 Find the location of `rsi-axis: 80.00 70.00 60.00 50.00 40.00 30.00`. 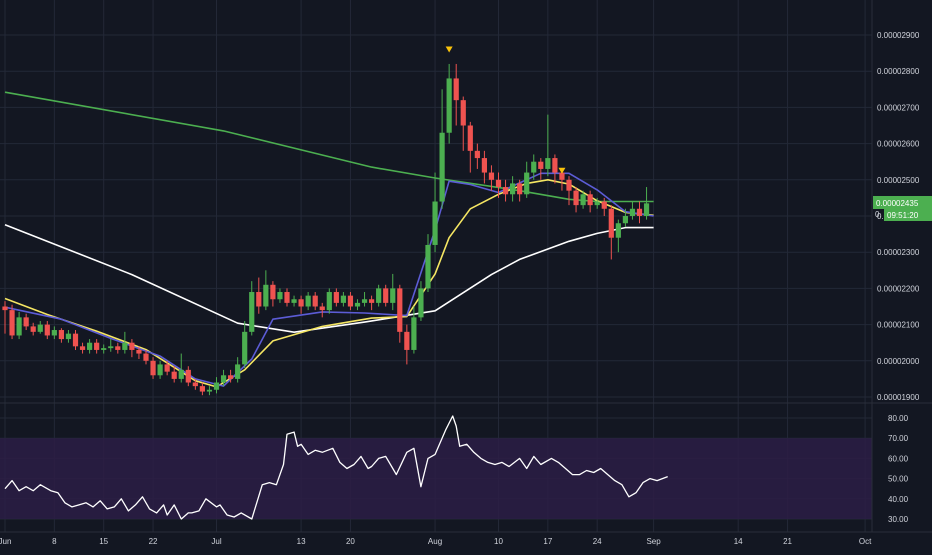

rsi-axis: 80.00 70.00 60.00 50.00 40.00 30.00 is located at coordinates (898, 469).